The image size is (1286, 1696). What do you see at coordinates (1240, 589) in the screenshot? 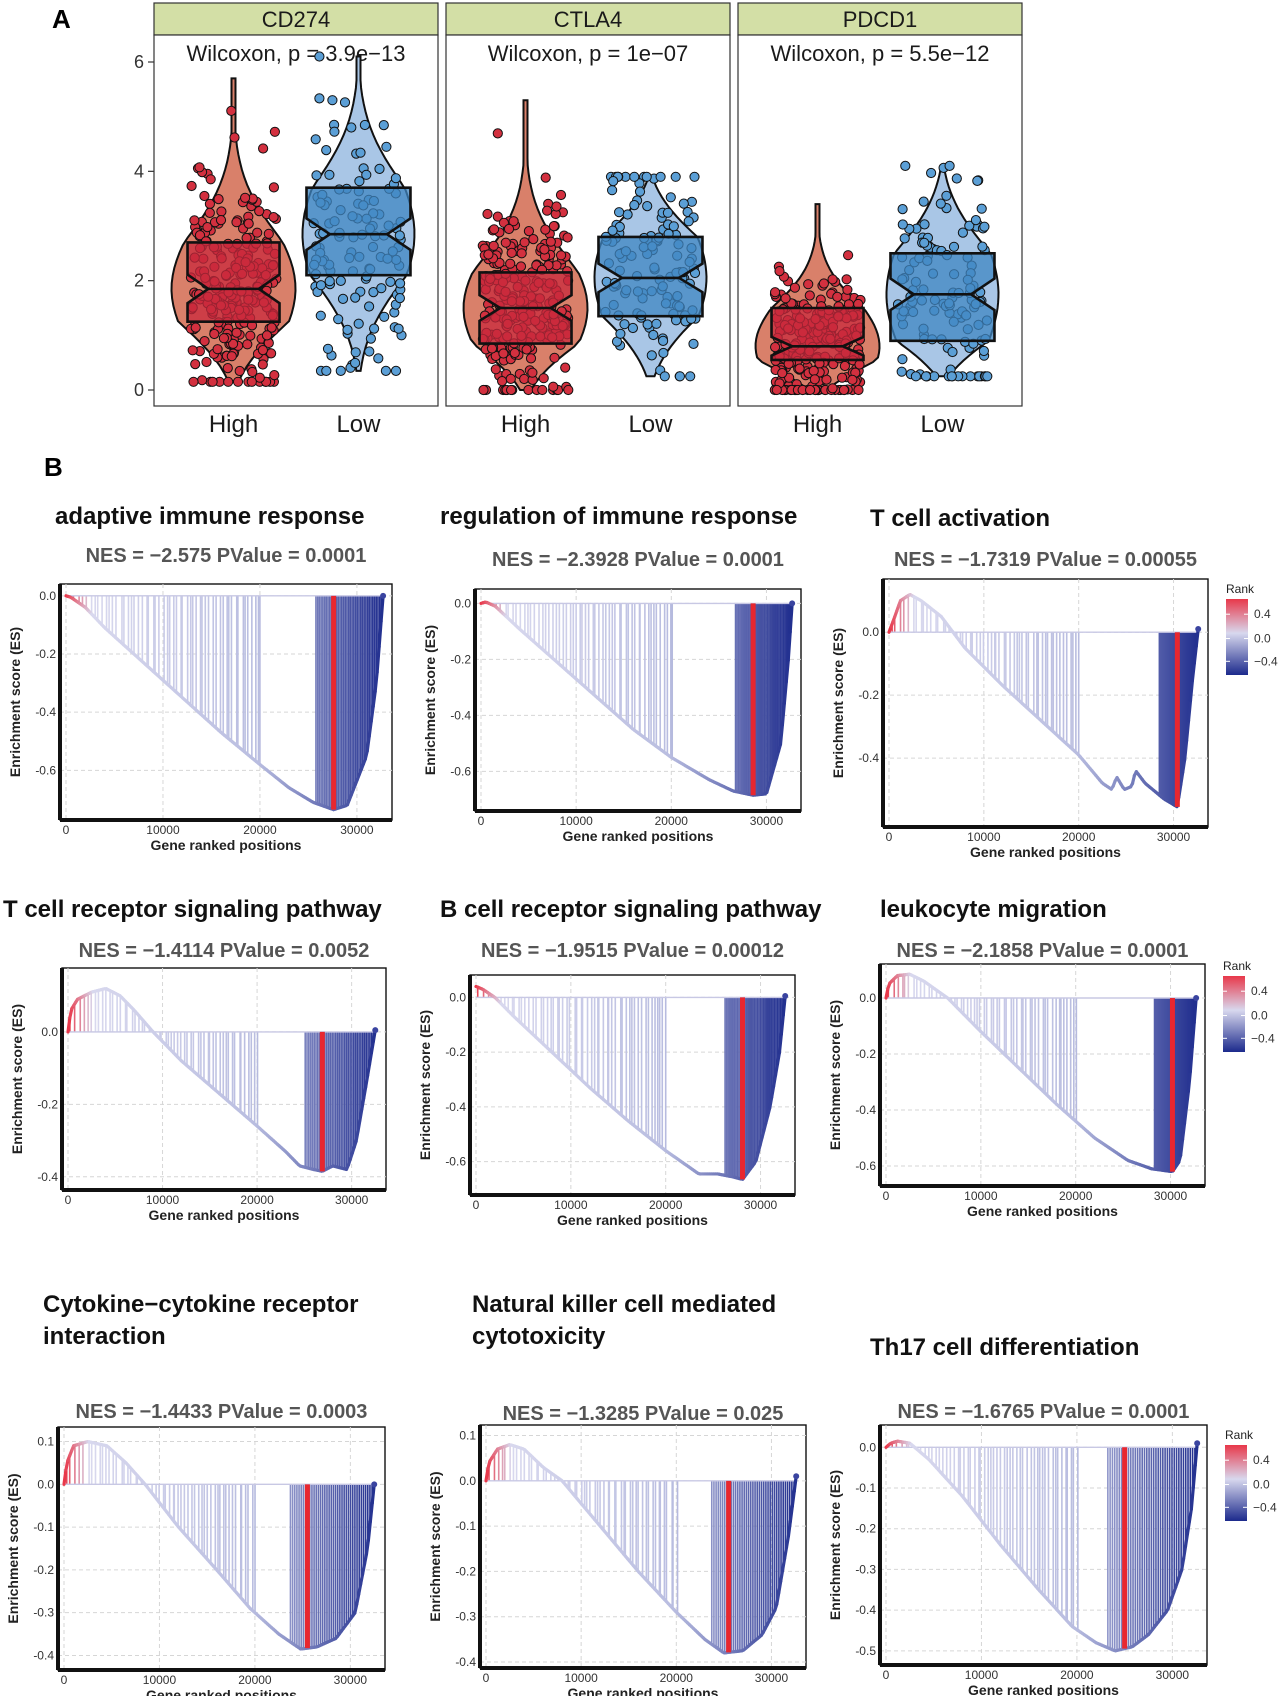
I see `legend-title: Rank` at bounding box center [1240, 589].